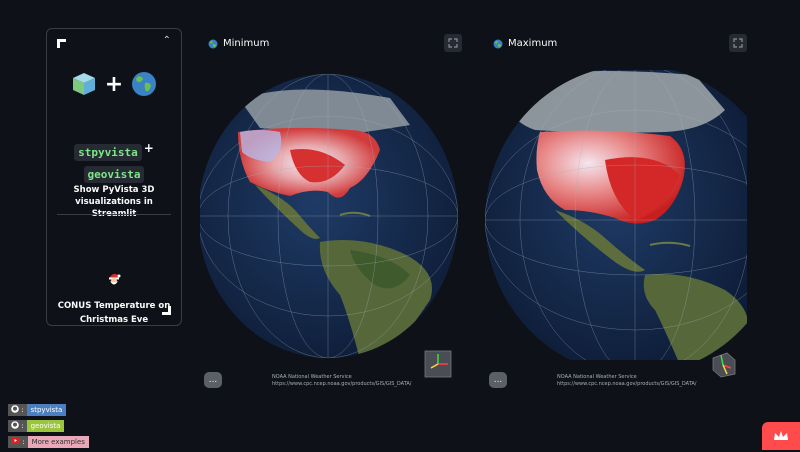 The image size is (800, 452). I want to click on logo-row: +, so click(114, 84).